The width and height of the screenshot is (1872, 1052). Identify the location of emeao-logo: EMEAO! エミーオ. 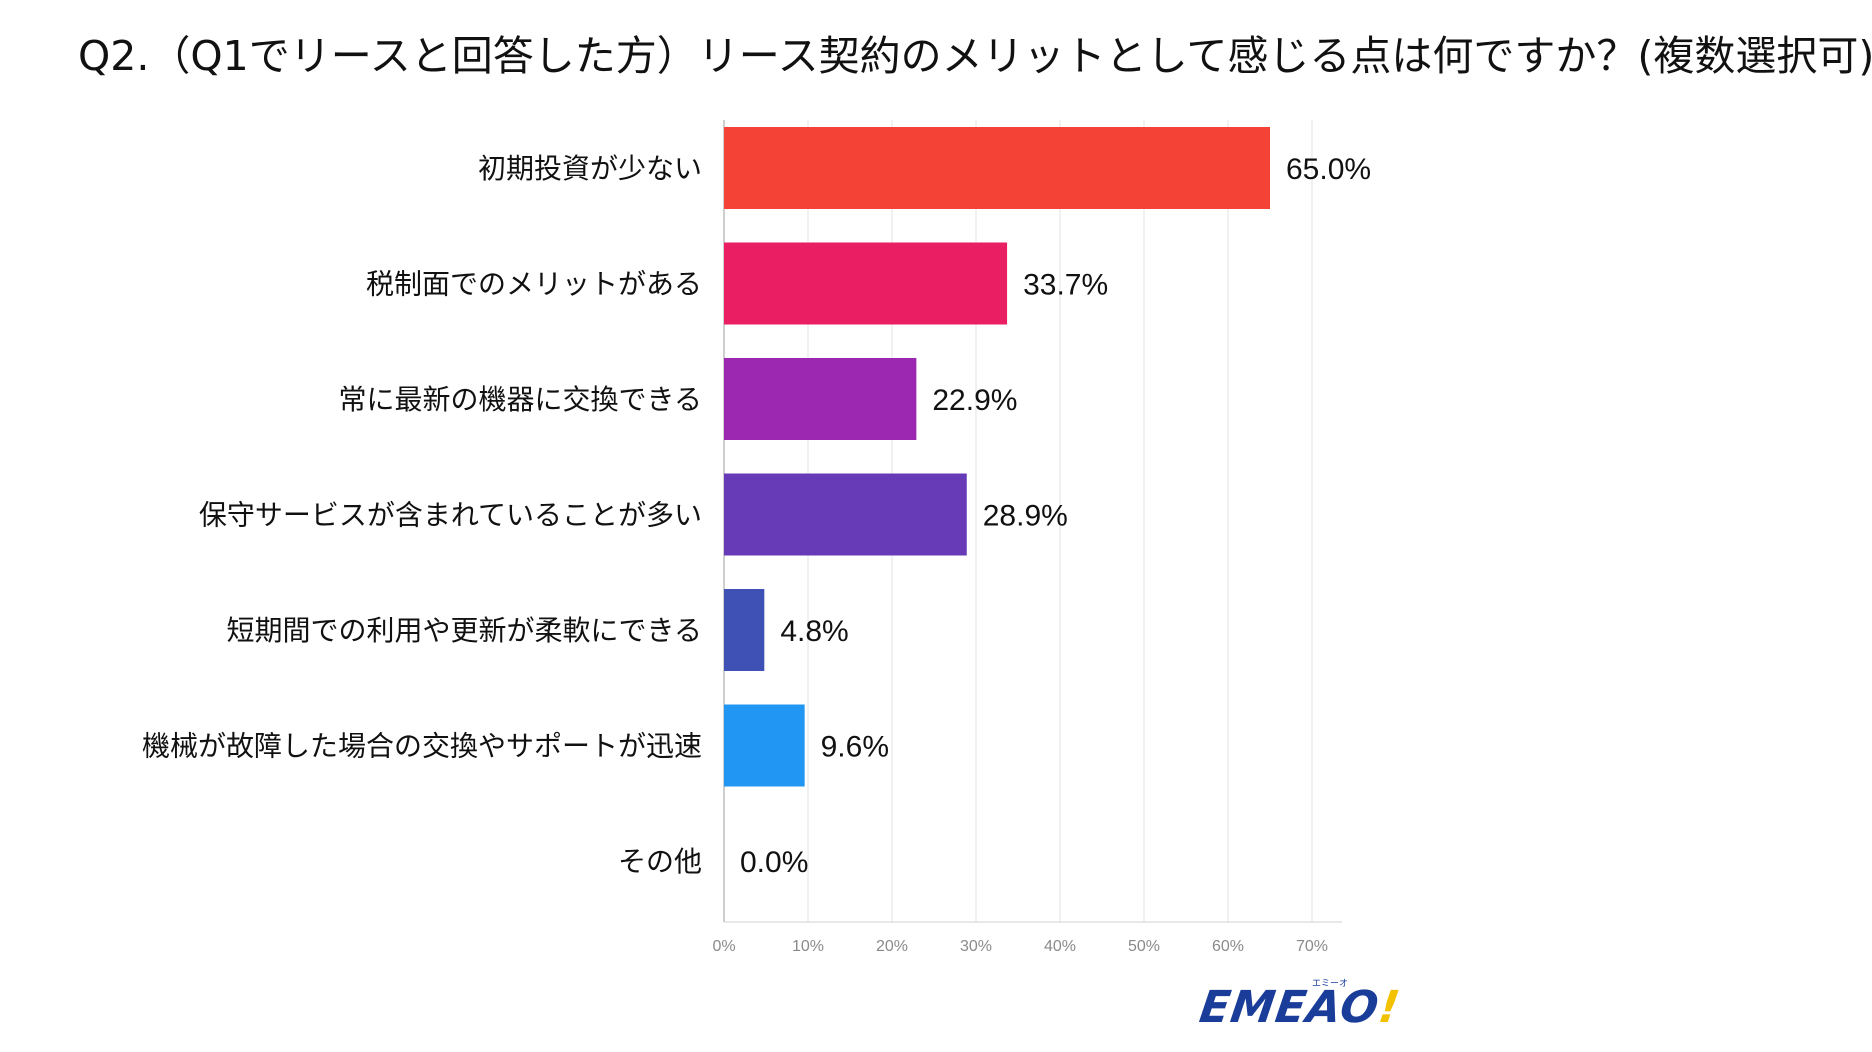
(1299, 1006).